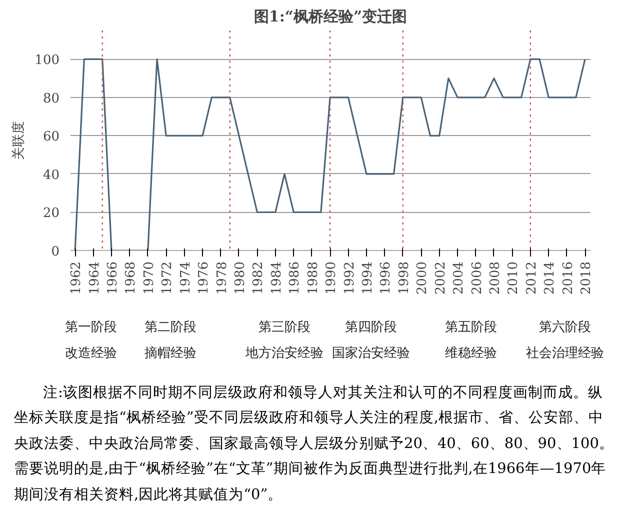  What do you see at coordinates (564, 328) in the screenshot?
I see `text: 第六阶段` at bounding box center [564, 328].